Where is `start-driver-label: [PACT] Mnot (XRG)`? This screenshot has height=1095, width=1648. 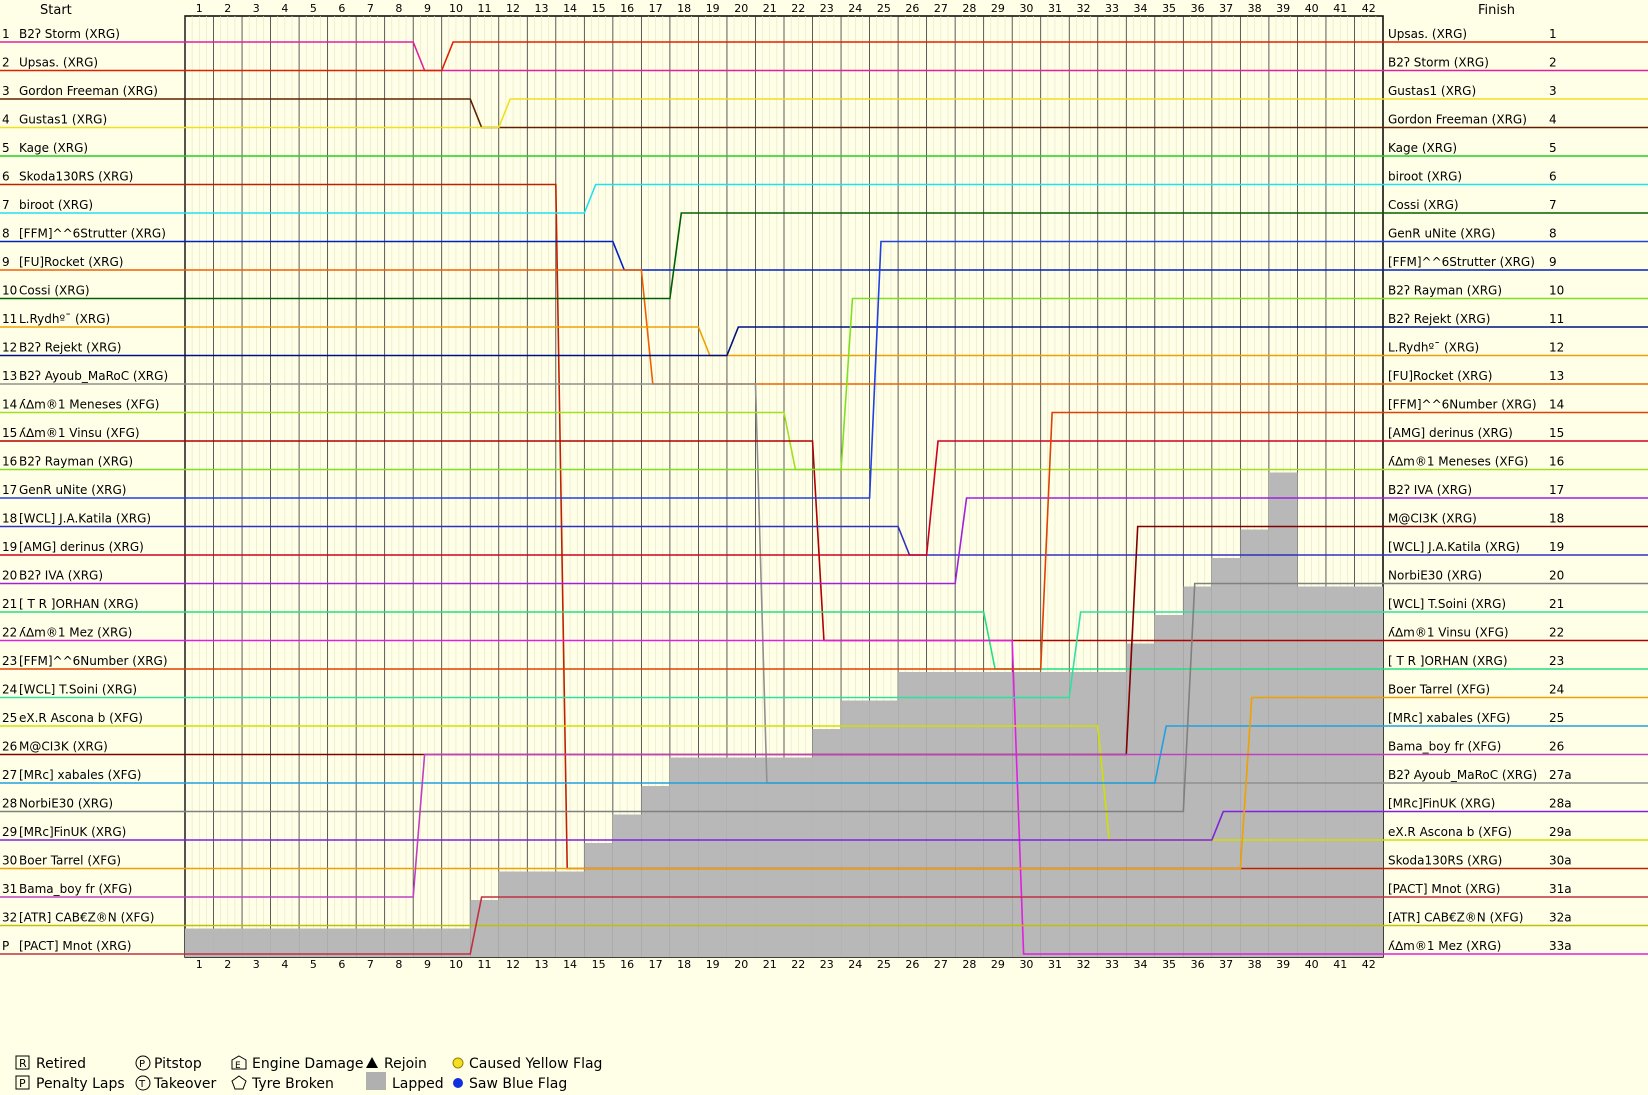 start-driver-label: [PACT] Mnot (XRG) is located at coordinates (75, 946).